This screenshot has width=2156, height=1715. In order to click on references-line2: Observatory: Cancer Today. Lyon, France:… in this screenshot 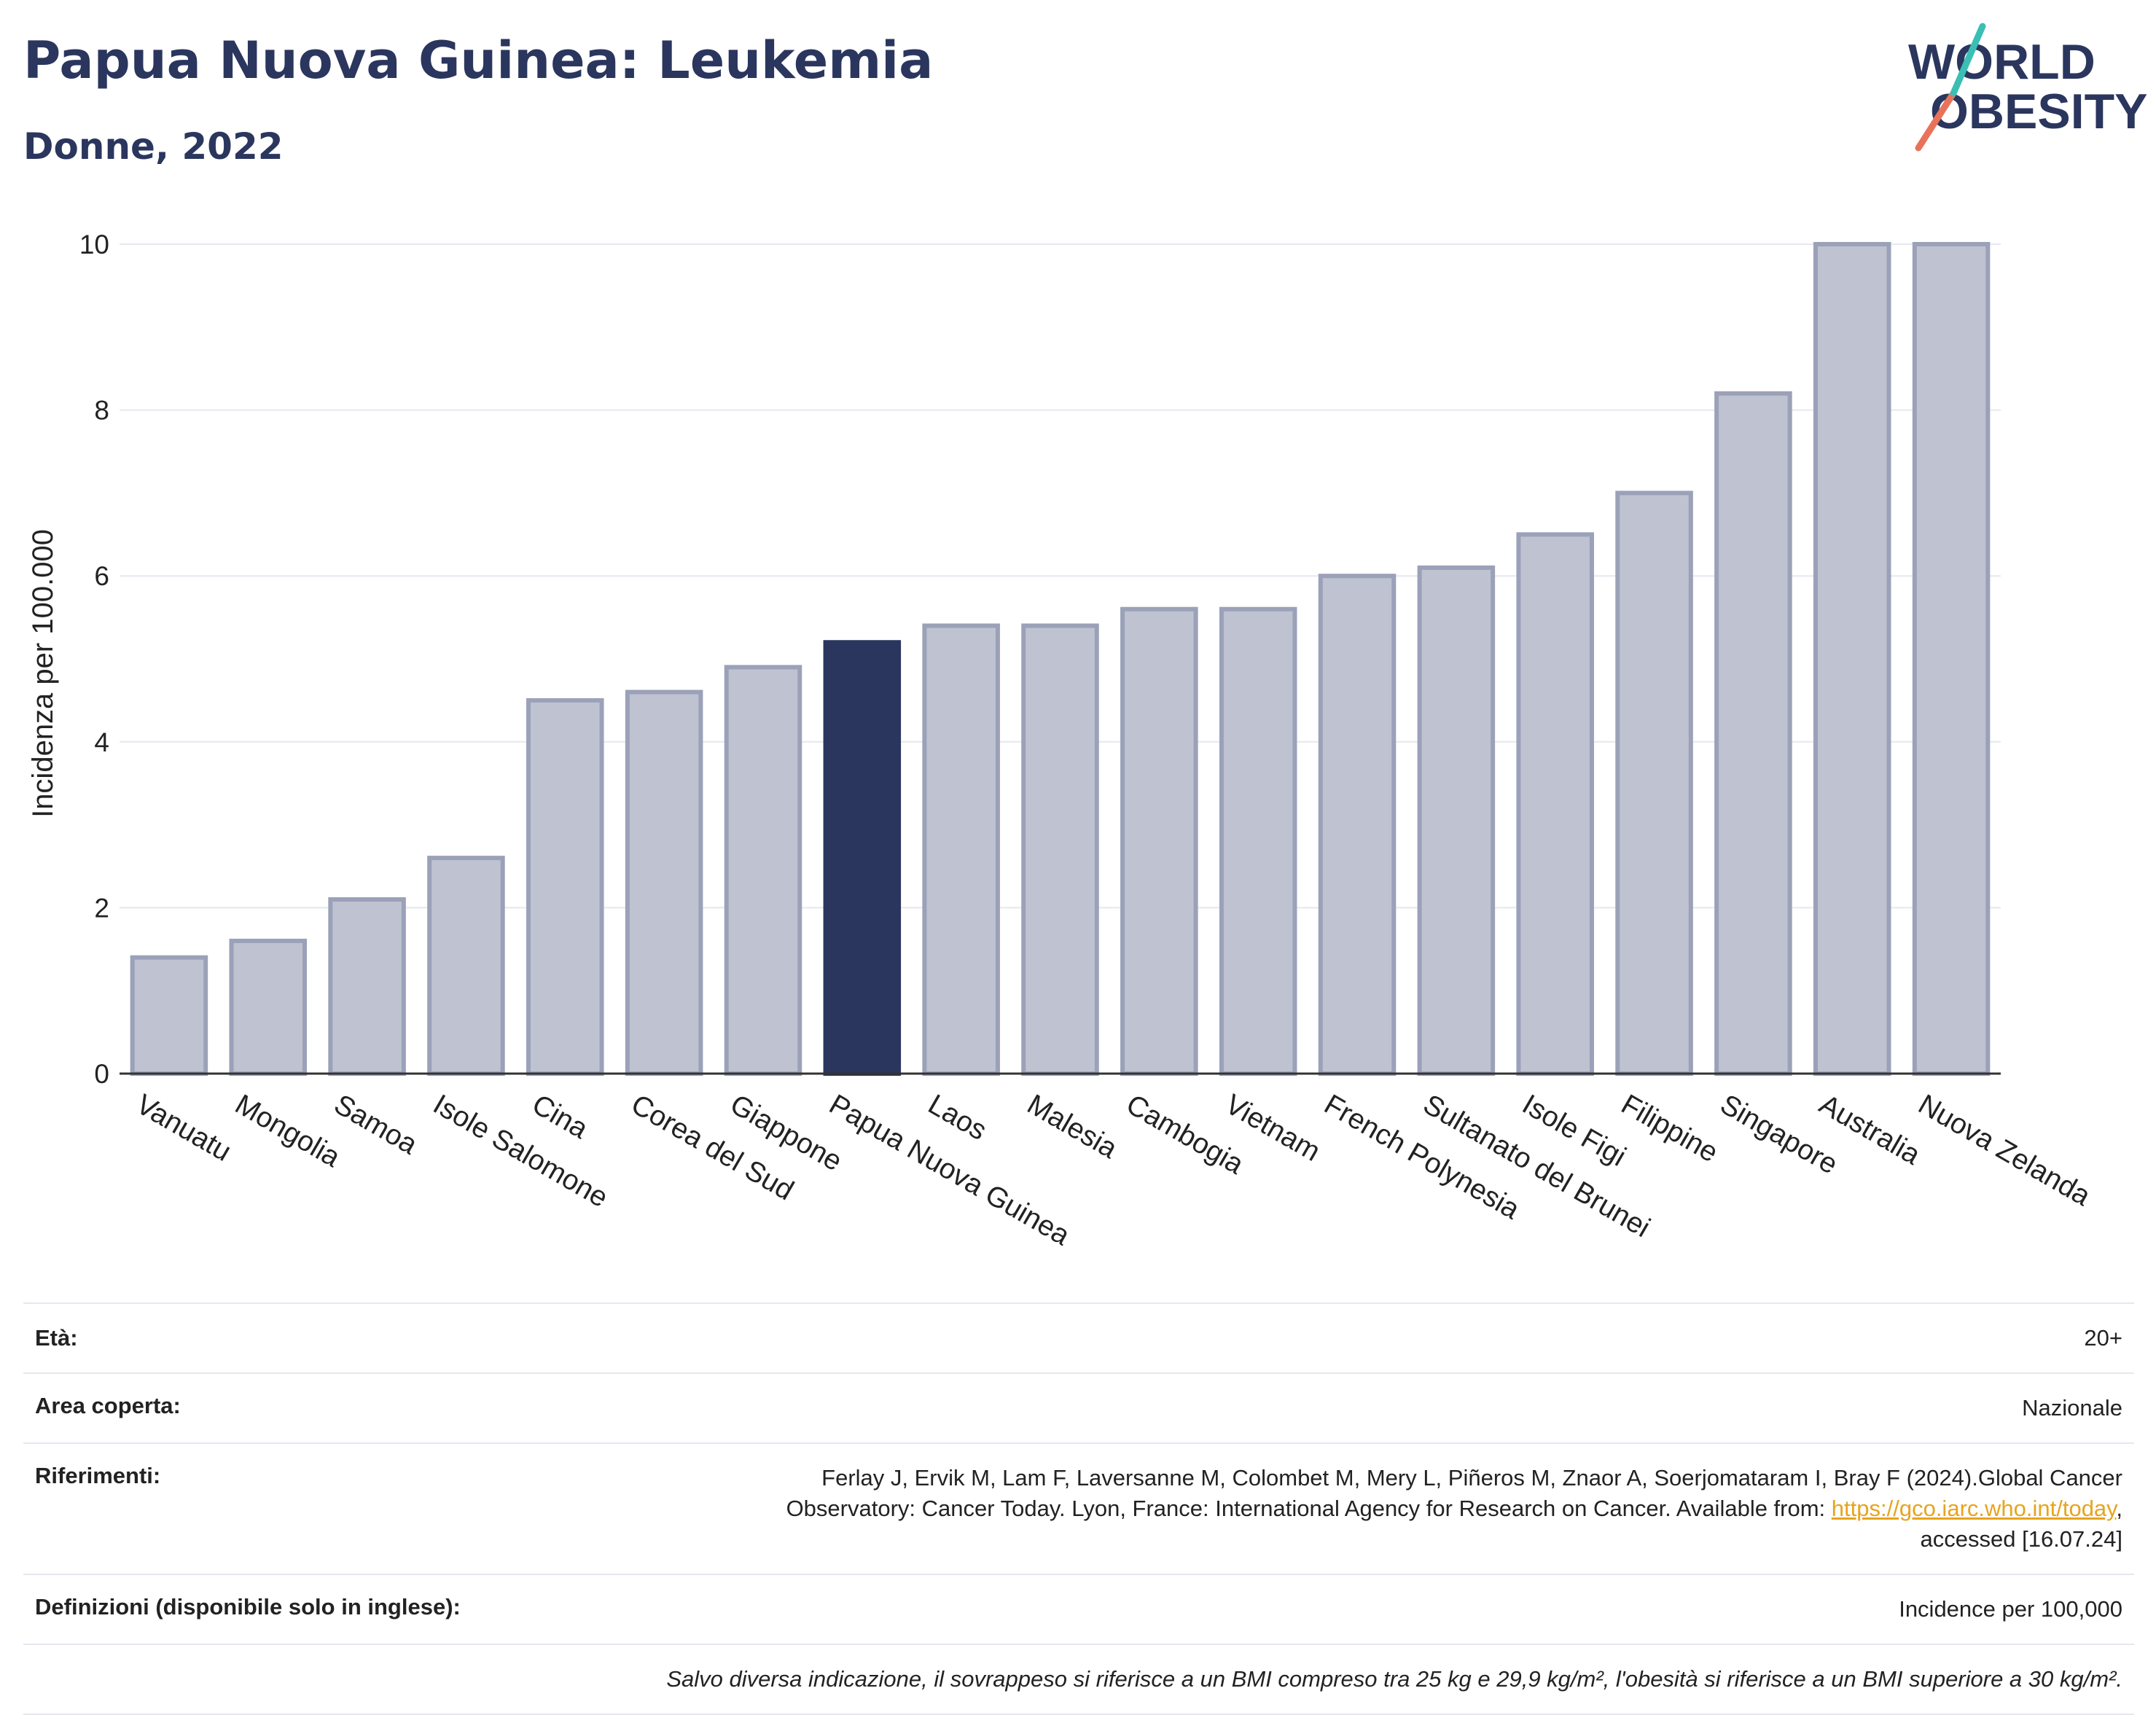, I will do `click(1309, 1508)`.